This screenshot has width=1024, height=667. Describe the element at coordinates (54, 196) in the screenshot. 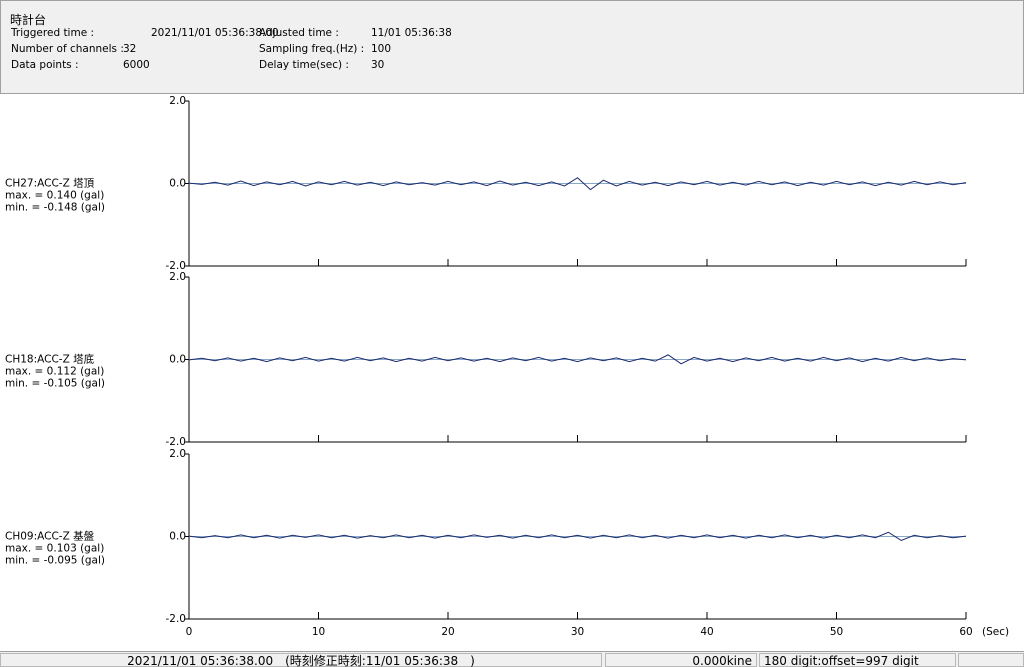

I see `max-label: max. = 0.140 (gal)` at that location.